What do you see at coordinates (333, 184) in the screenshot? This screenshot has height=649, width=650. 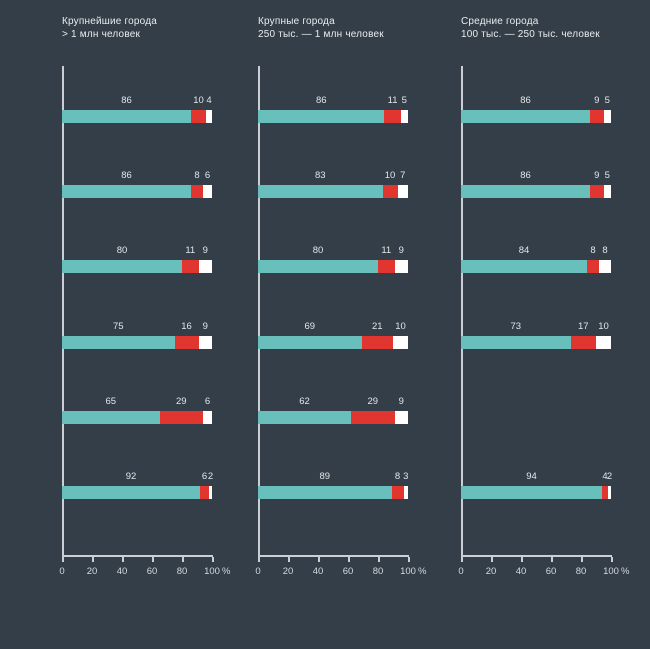 I see `bar-row: 83 10 7` at bounding box center [333, 184].